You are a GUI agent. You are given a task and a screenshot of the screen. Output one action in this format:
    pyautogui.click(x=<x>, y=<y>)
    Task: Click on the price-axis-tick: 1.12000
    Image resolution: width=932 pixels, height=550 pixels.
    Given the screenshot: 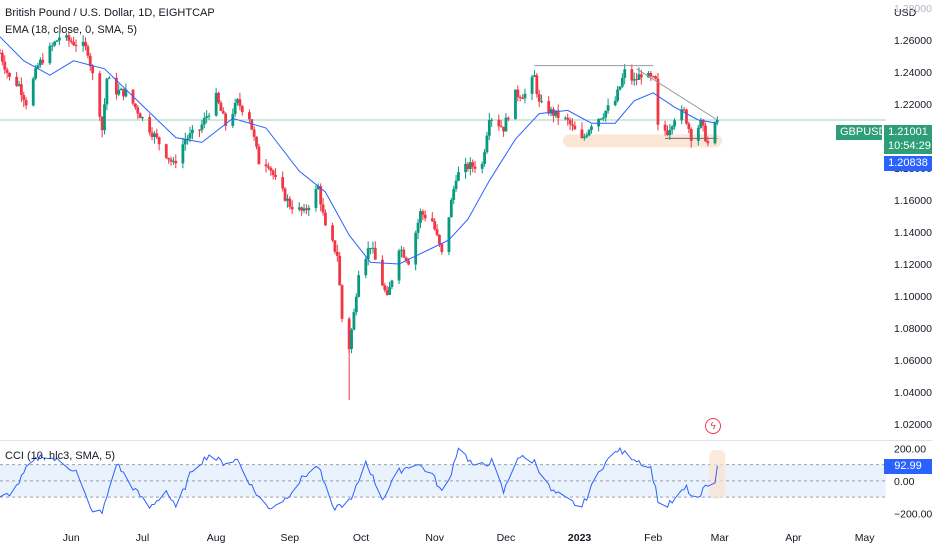 What is the action you would take?
    pyautogui.click(x=913, y=265)
    